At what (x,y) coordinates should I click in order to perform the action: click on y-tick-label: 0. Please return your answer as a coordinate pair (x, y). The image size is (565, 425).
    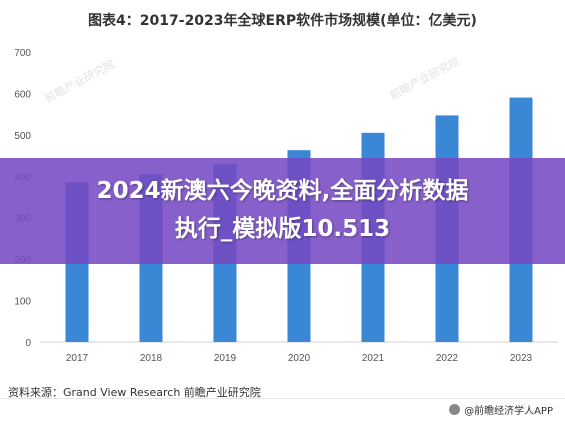
    Looking at the image, I should click on (28, 343).